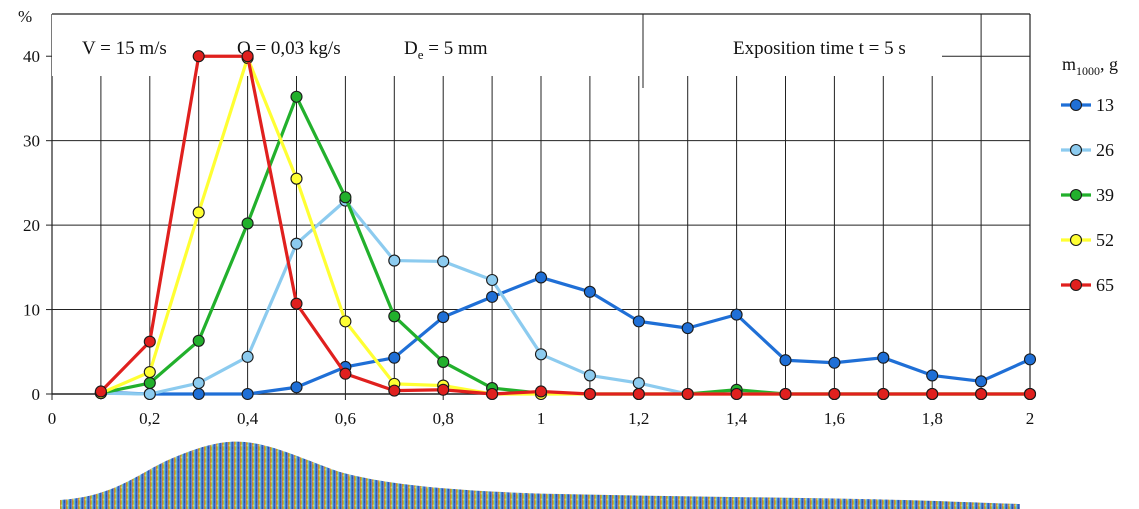 The image size is (1139, 509). Describe the element at coordinates (1105, 150) in the screenshot. I see `legend-label: 26` at that location.